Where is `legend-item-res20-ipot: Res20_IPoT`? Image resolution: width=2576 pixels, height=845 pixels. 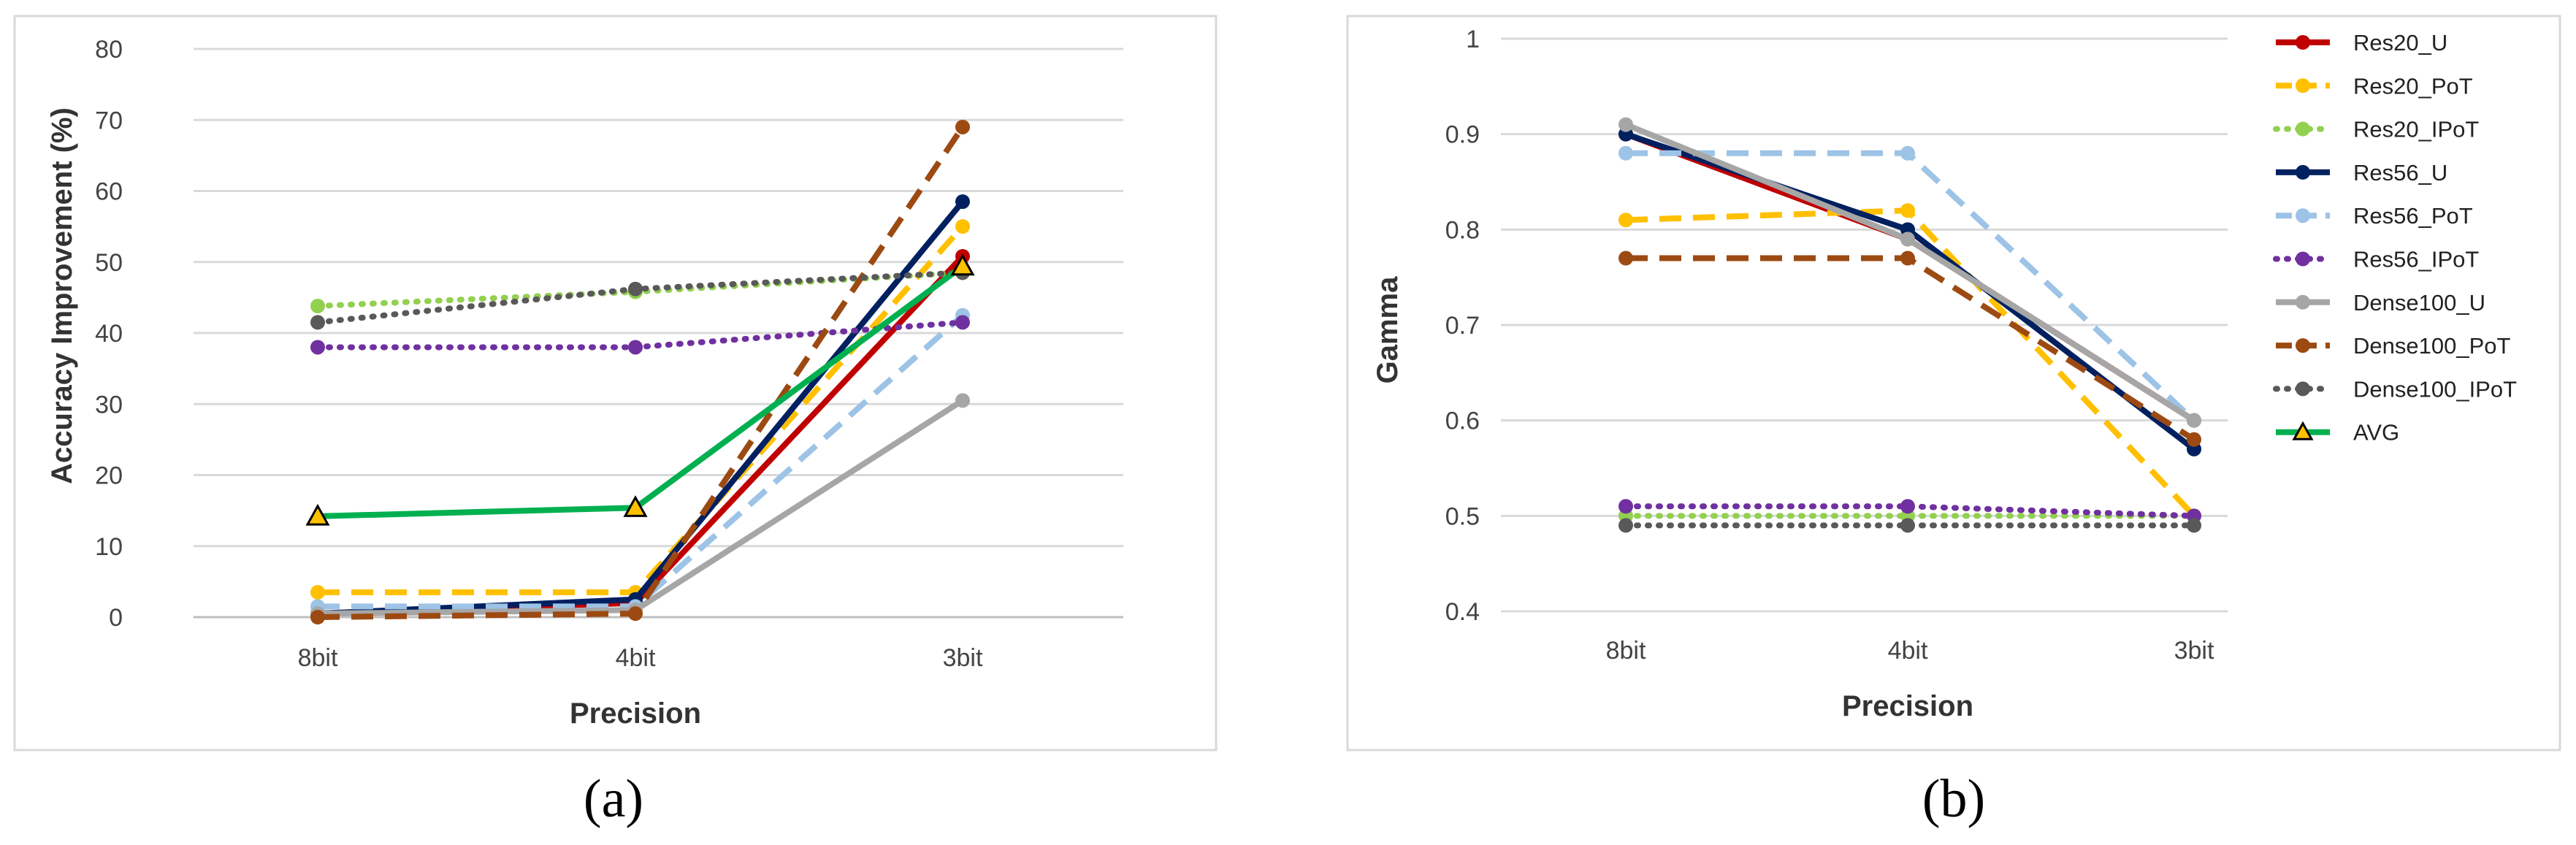
legend-item-res20-ipot: Res20_IPoT is located at coordinates (2376, 129).